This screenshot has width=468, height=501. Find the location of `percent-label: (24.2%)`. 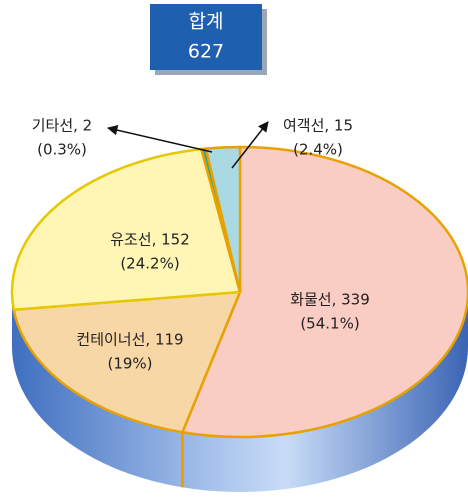

percent-label: (24.2%) is located at coordinates (149, 264).